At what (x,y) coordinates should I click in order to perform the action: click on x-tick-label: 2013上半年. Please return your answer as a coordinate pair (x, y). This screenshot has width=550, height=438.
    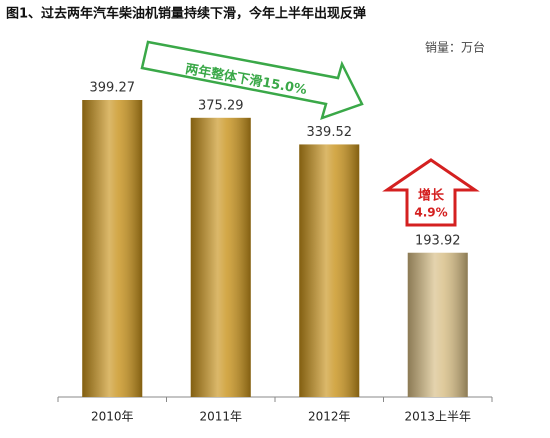
    Looking at the image, I should click on (437, 417).